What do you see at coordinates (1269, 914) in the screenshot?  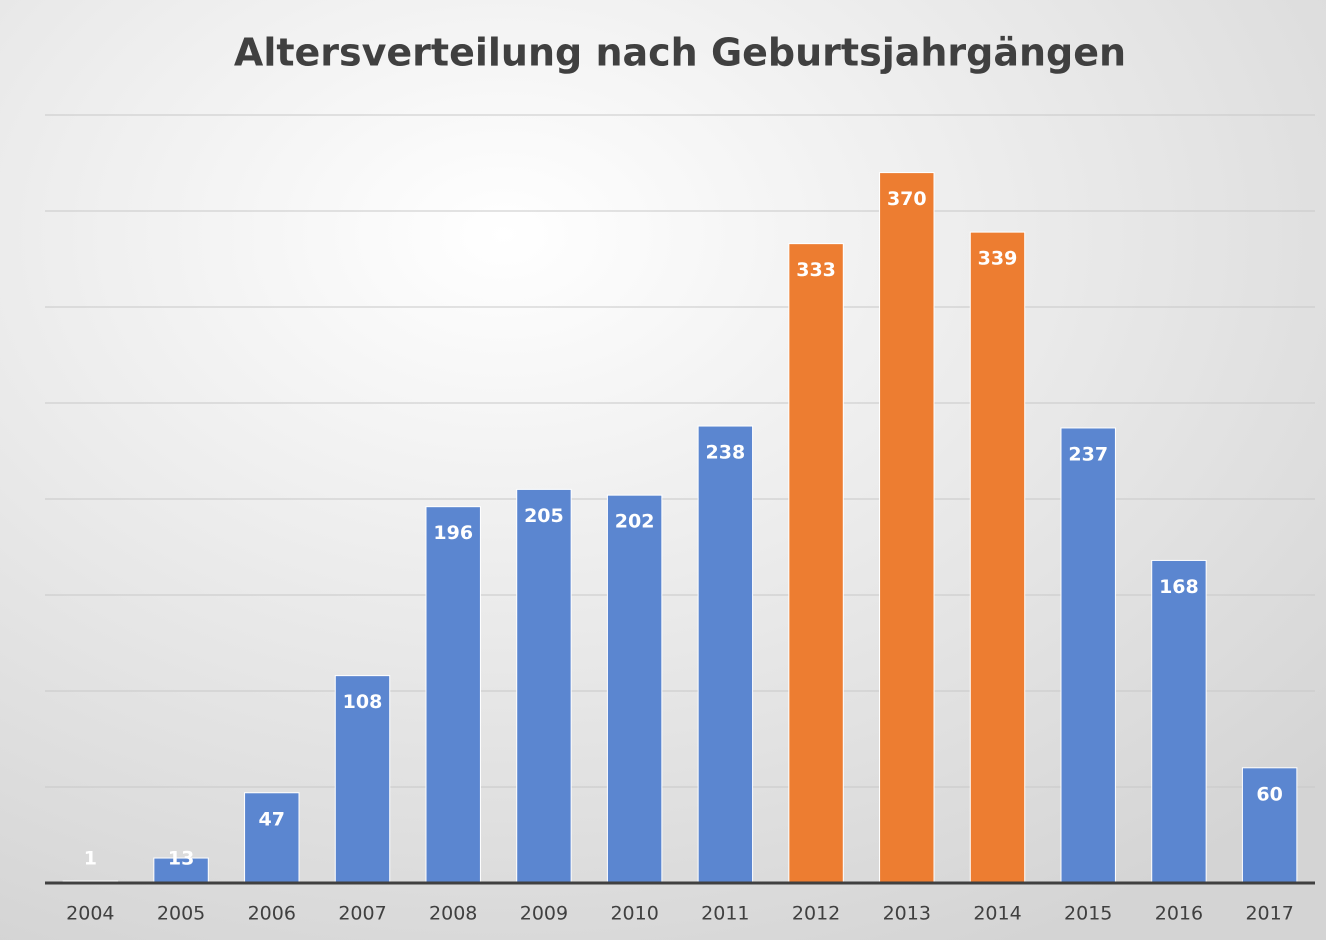 I see `x-tick-label: 2017` at bounding box center [1269, 914].